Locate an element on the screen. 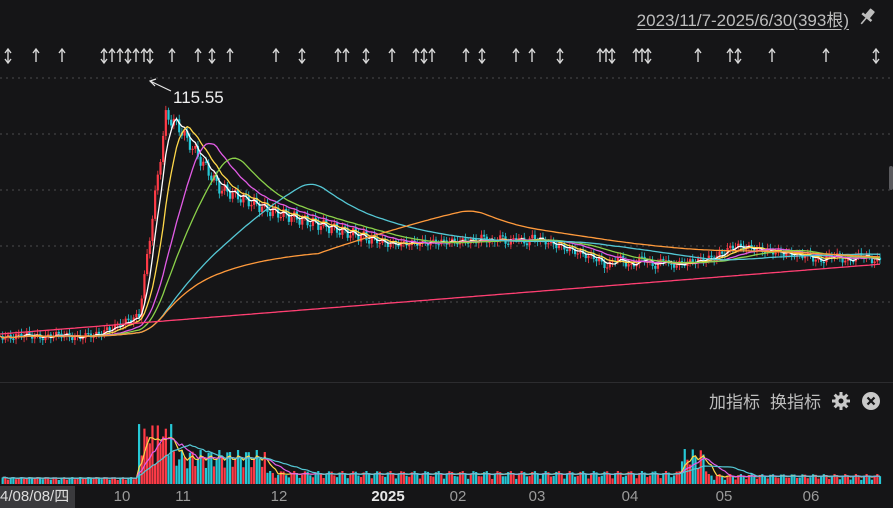  scroll-edge-handle is located at coordinates (891, 178).